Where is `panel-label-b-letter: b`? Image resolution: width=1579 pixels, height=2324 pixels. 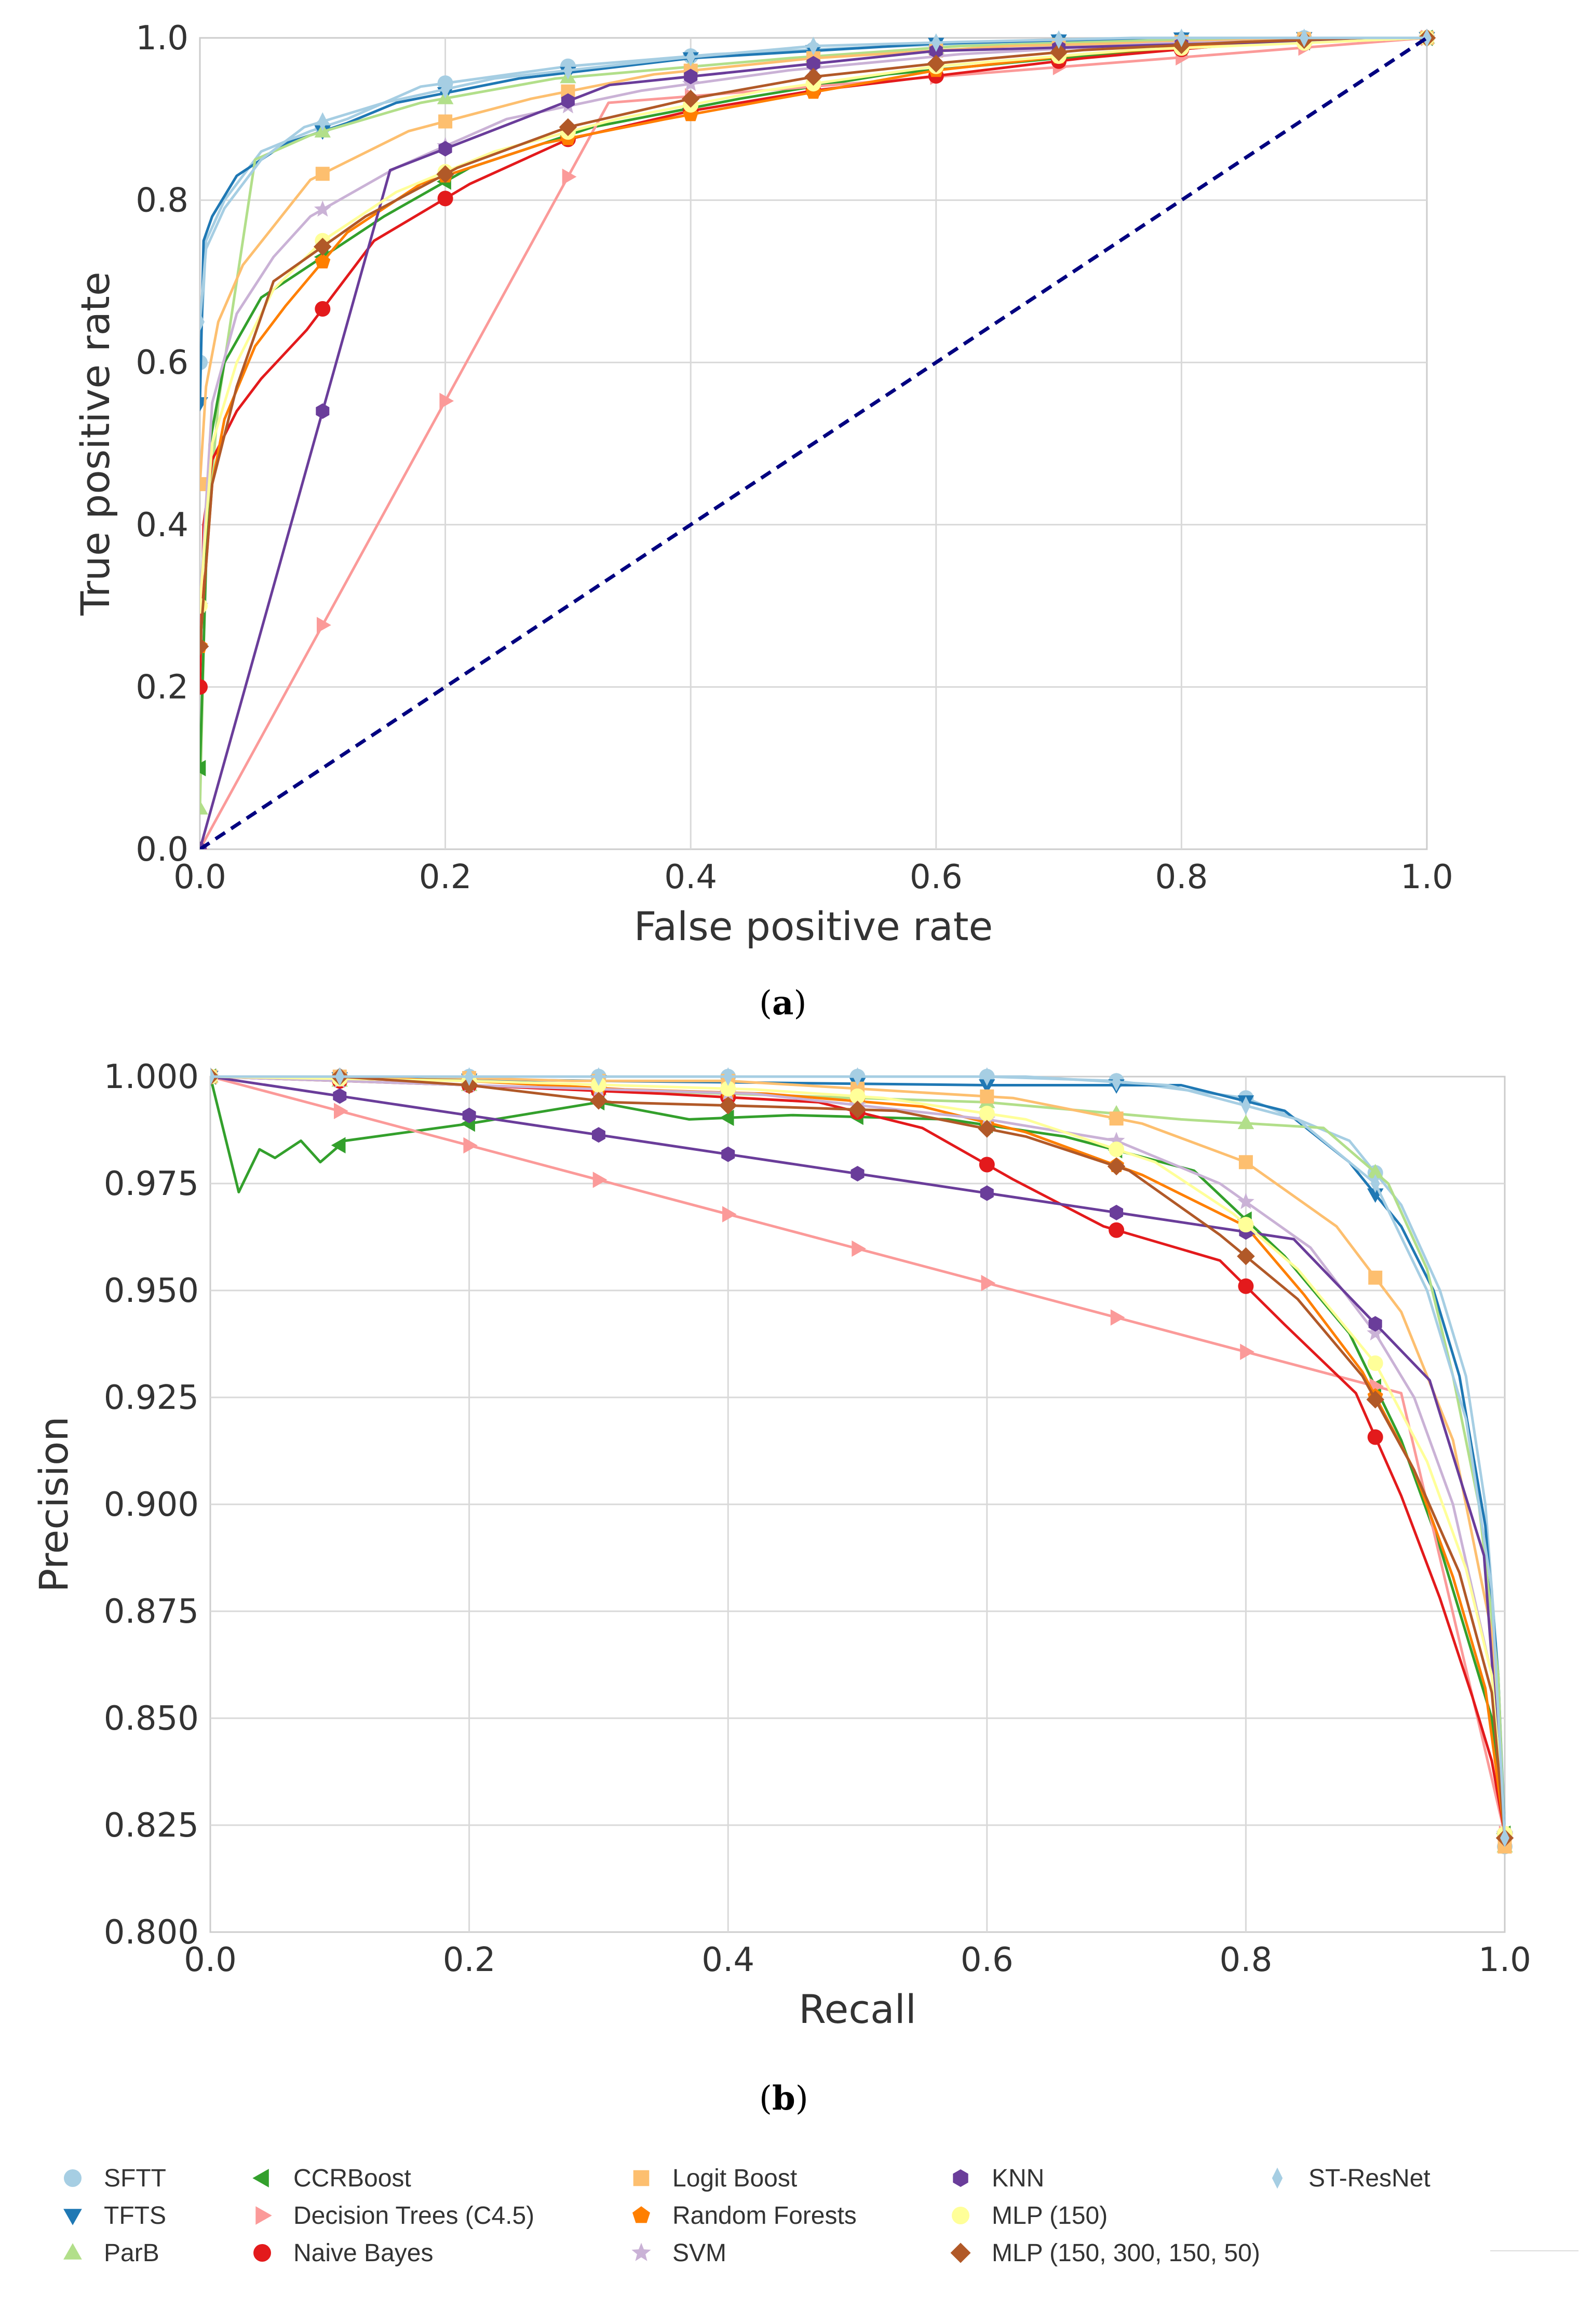 panel-label-b-letter: b is located at coordinates (783, 2099).